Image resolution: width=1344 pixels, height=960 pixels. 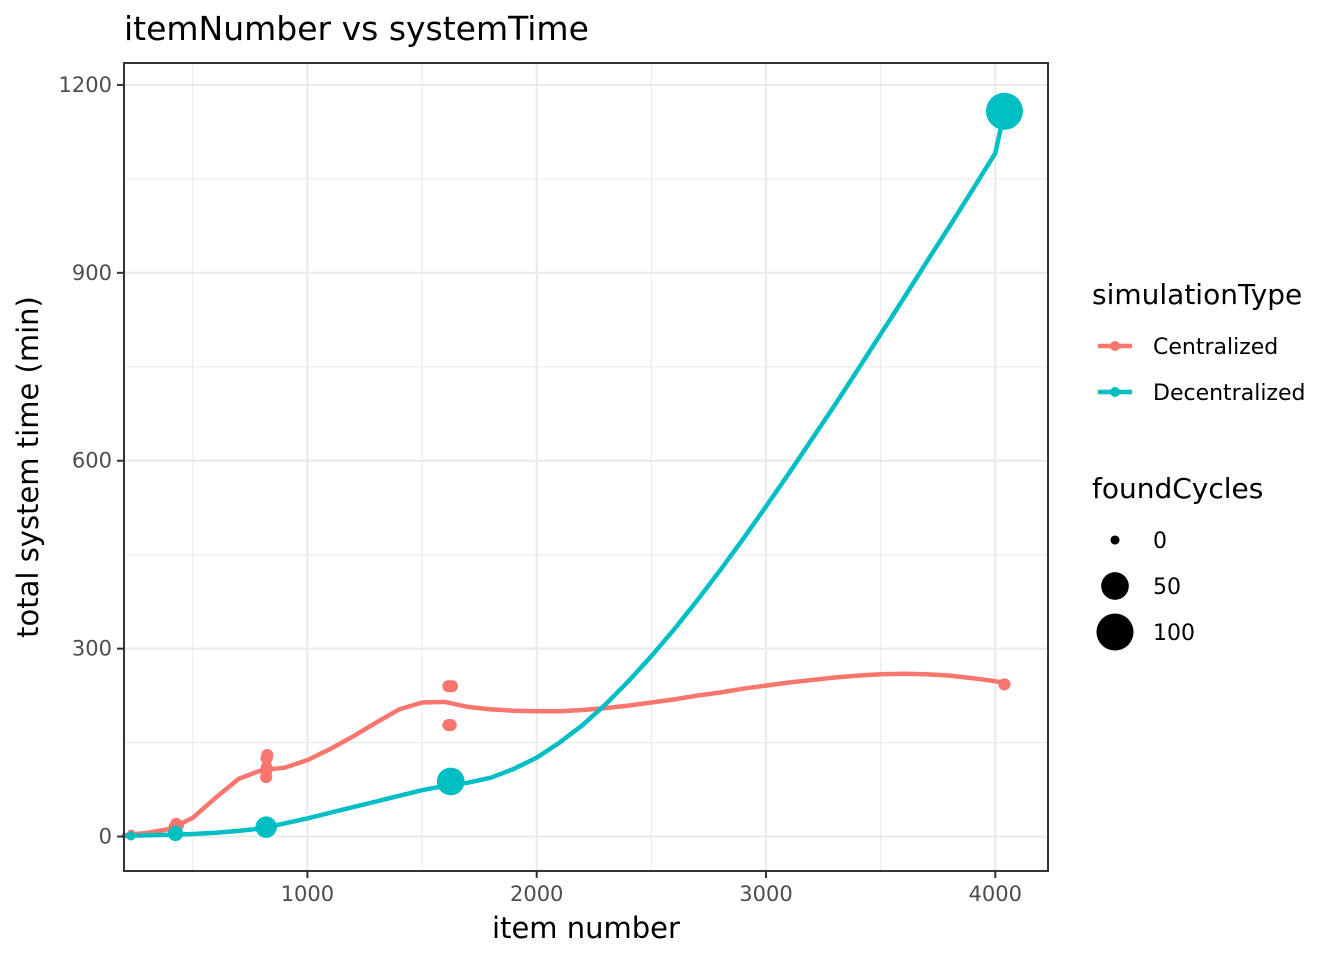 What do you see at coordinates (1160, 541) in the screenshot?
I see `legend-size-label-0: 0` at bounding box center [1160, 541].